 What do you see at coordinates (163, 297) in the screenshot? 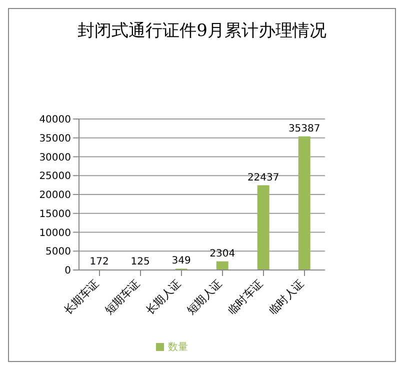
I see `x-tick-label: 长期人证` at bounding box center [163, 297].